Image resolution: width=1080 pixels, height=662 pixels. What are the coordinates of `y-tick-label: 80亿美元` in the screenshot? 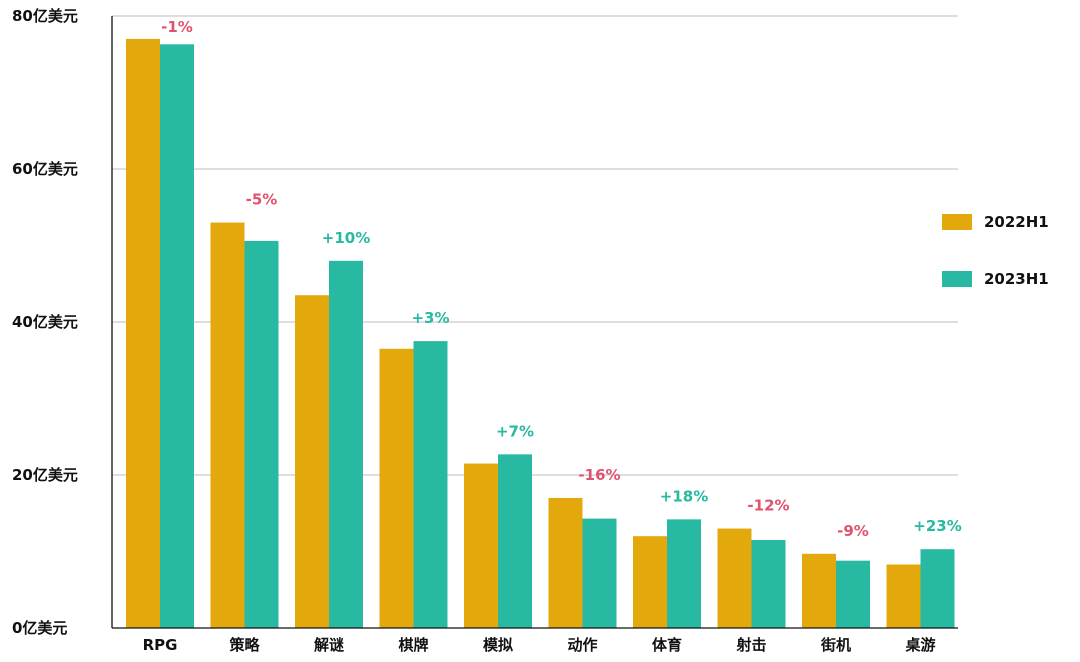 It's located at (45, 16).